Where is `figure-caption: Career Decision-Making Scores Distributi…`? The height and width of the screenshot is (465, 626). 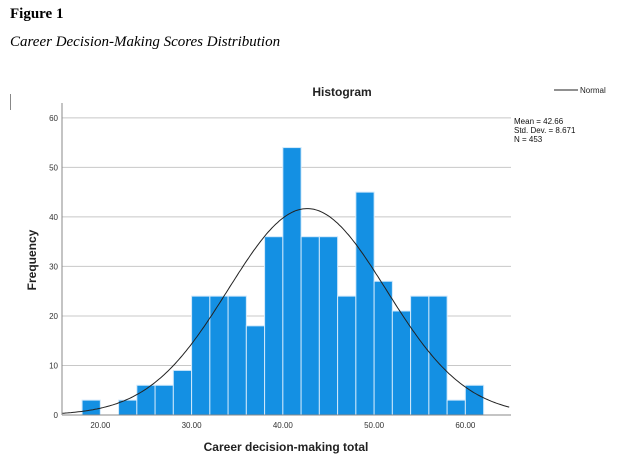 figure-caption: Career Decision-Making Scores Distributi… is located at coordinates (145, 42).